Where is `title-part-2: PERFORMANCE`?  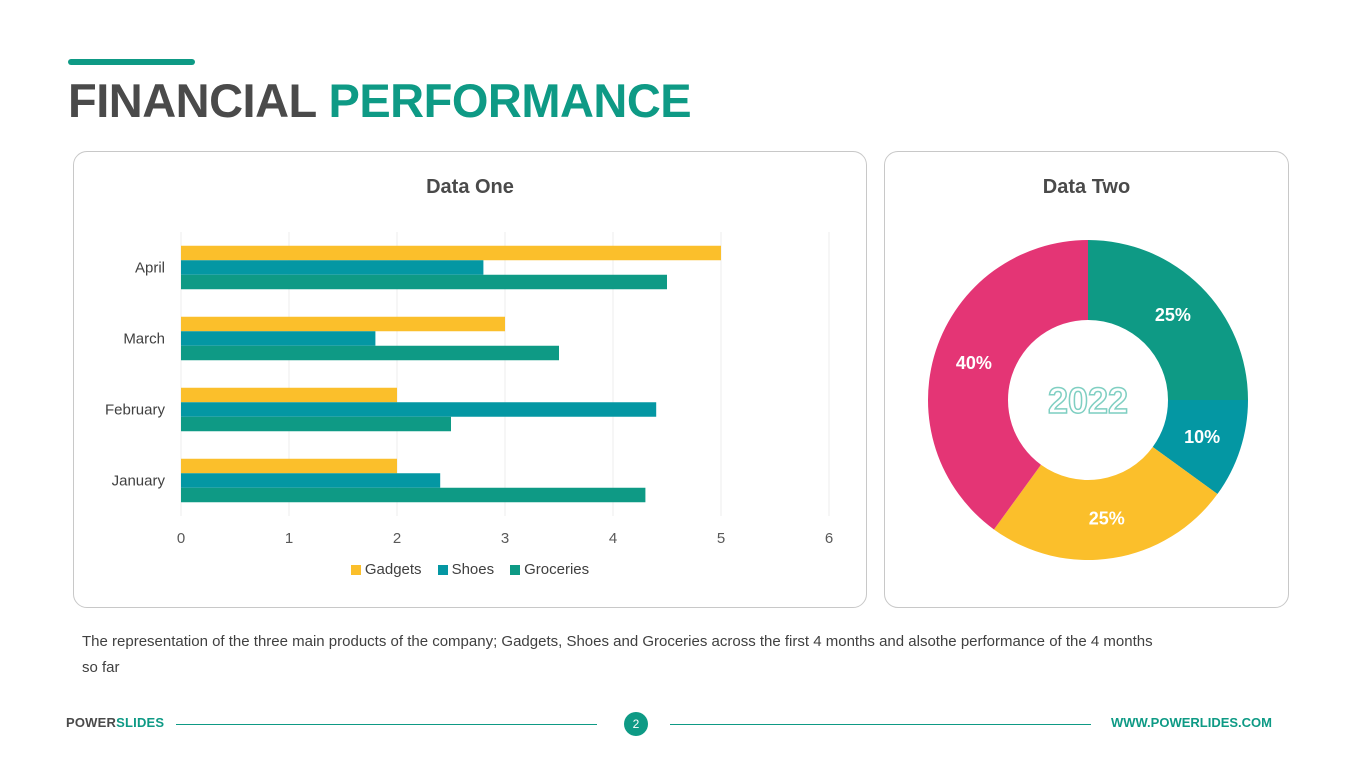
title-part-2: PERFORMANCE is located at coordinates (510, 100).